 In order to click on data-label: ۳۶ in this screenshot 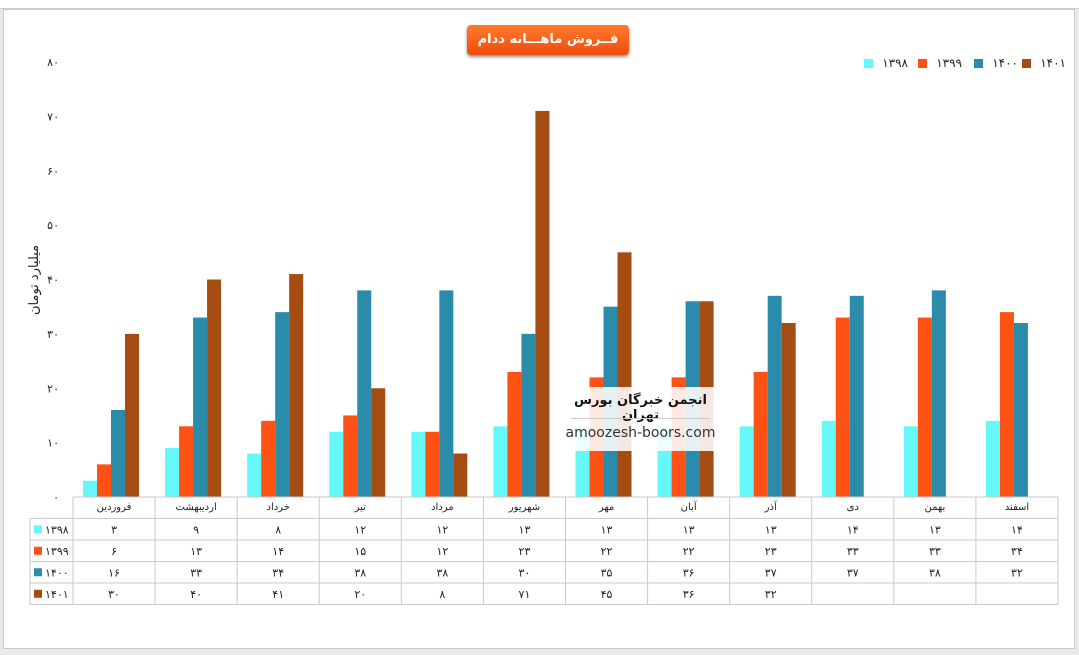, I will do `click(689, 572)`.